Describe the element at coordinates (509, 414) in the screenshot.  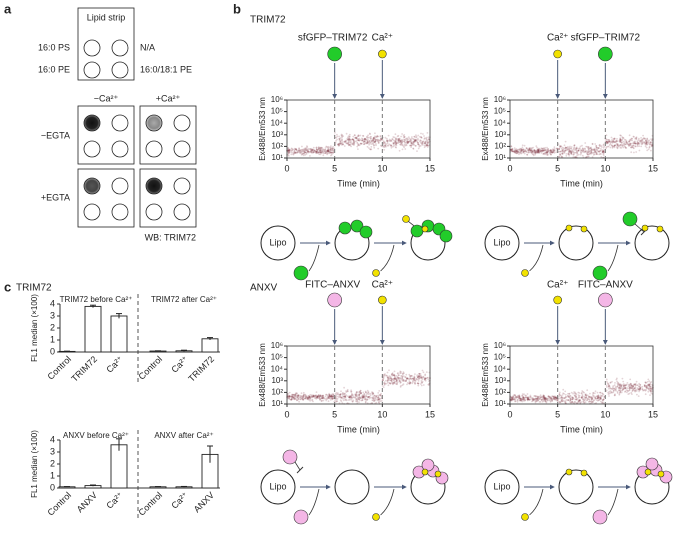
I see `x-tick-label: 0` at that location.